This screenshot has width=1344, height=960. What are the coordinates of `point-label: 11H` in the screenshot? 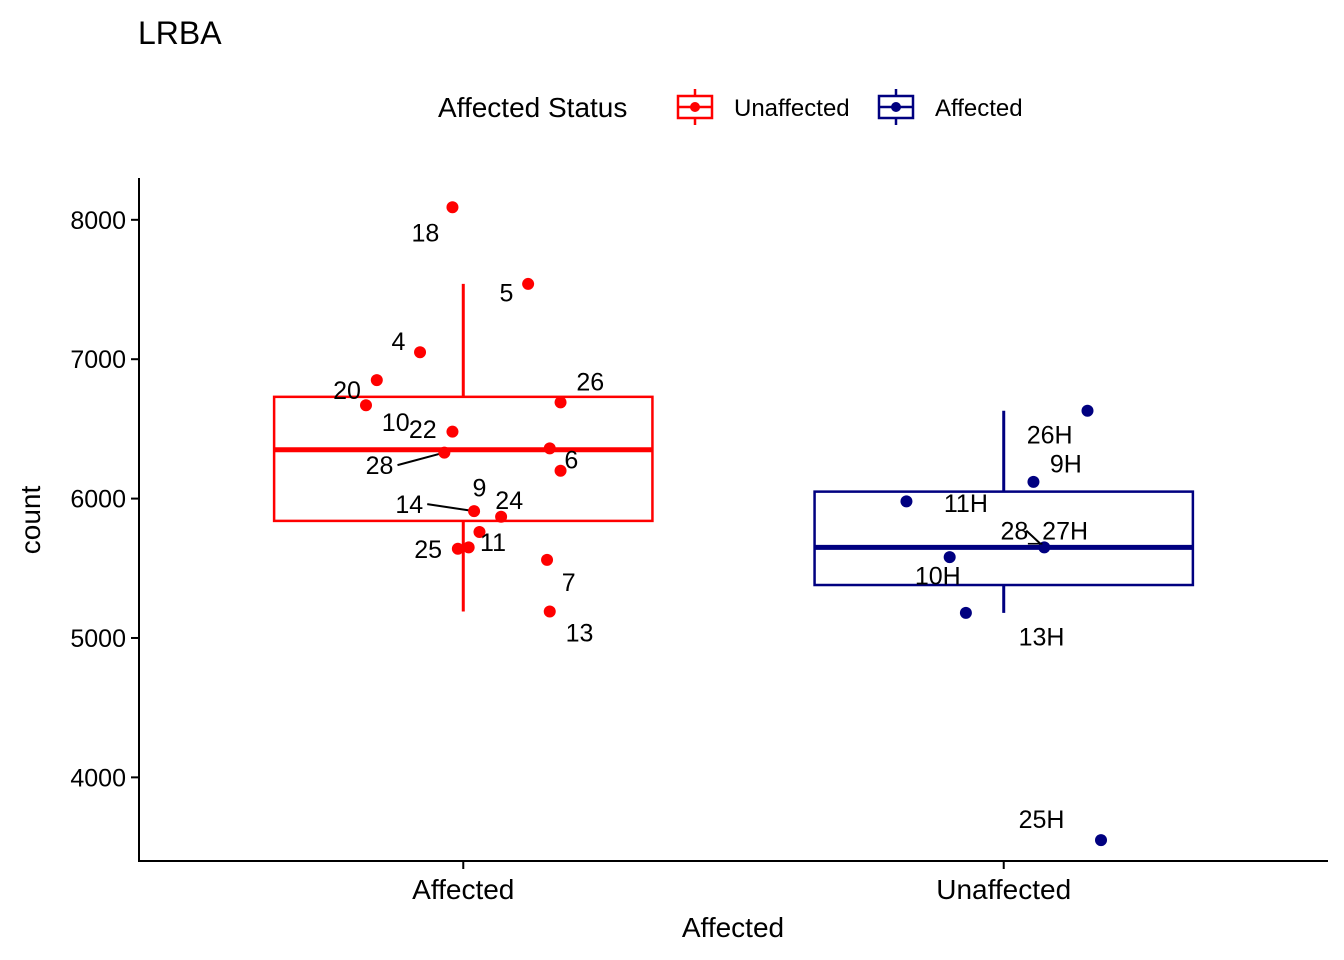 It's located at (966, 504).